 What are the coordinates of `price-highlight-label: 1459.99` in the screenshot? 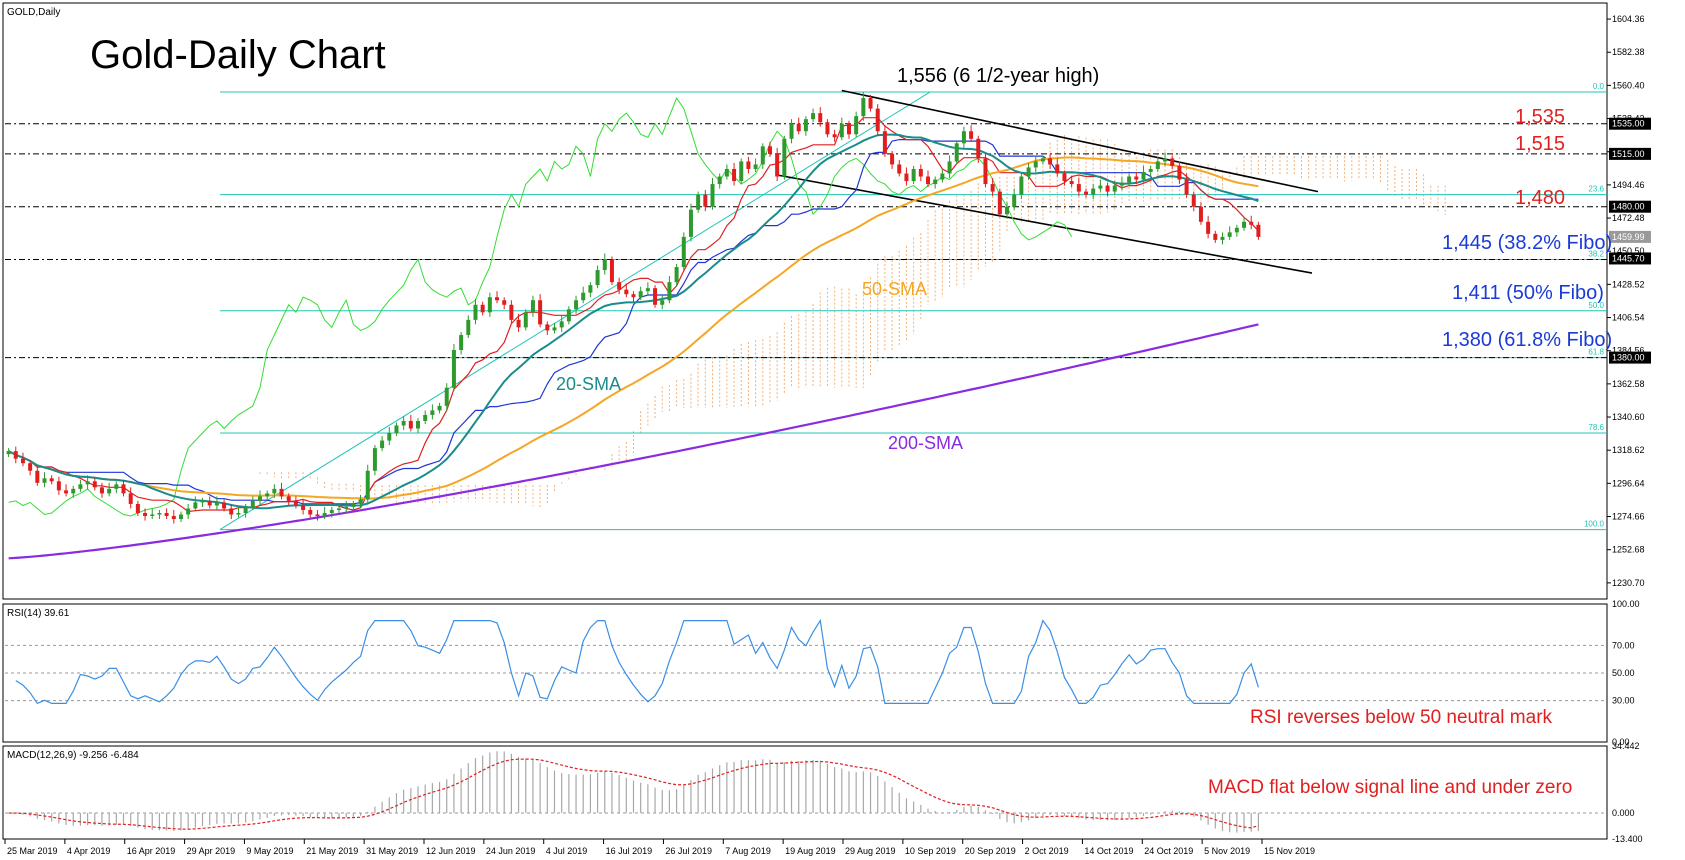 It's located at (1628, 237).